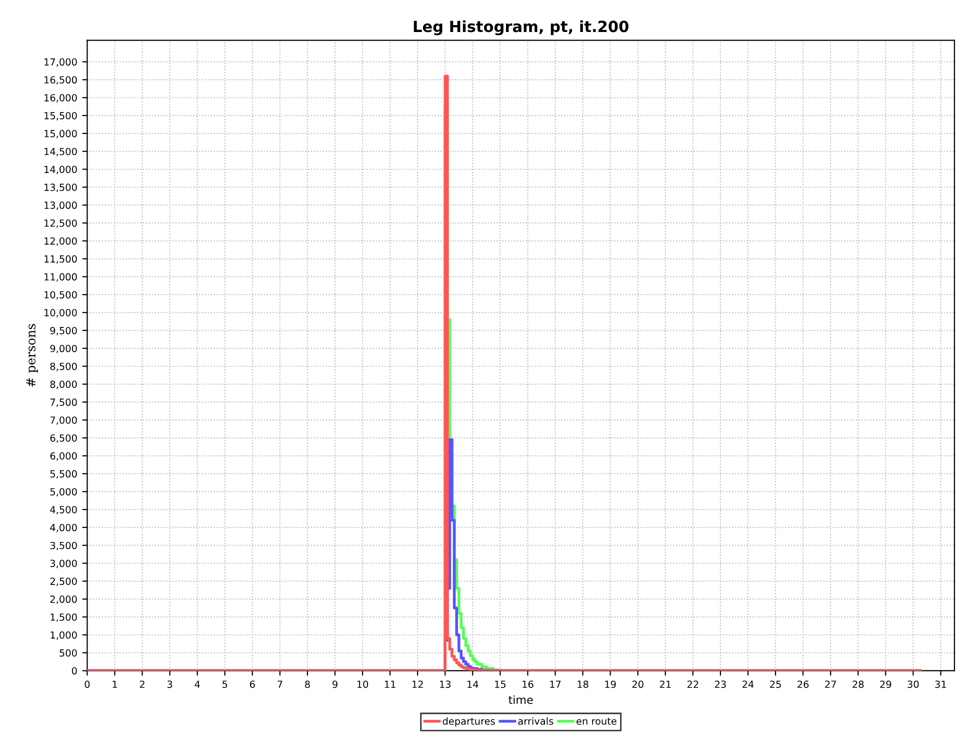  Describe the element at coordinates (197, 684) in the screenshot. I see `x-tick-label: 4` at that location.